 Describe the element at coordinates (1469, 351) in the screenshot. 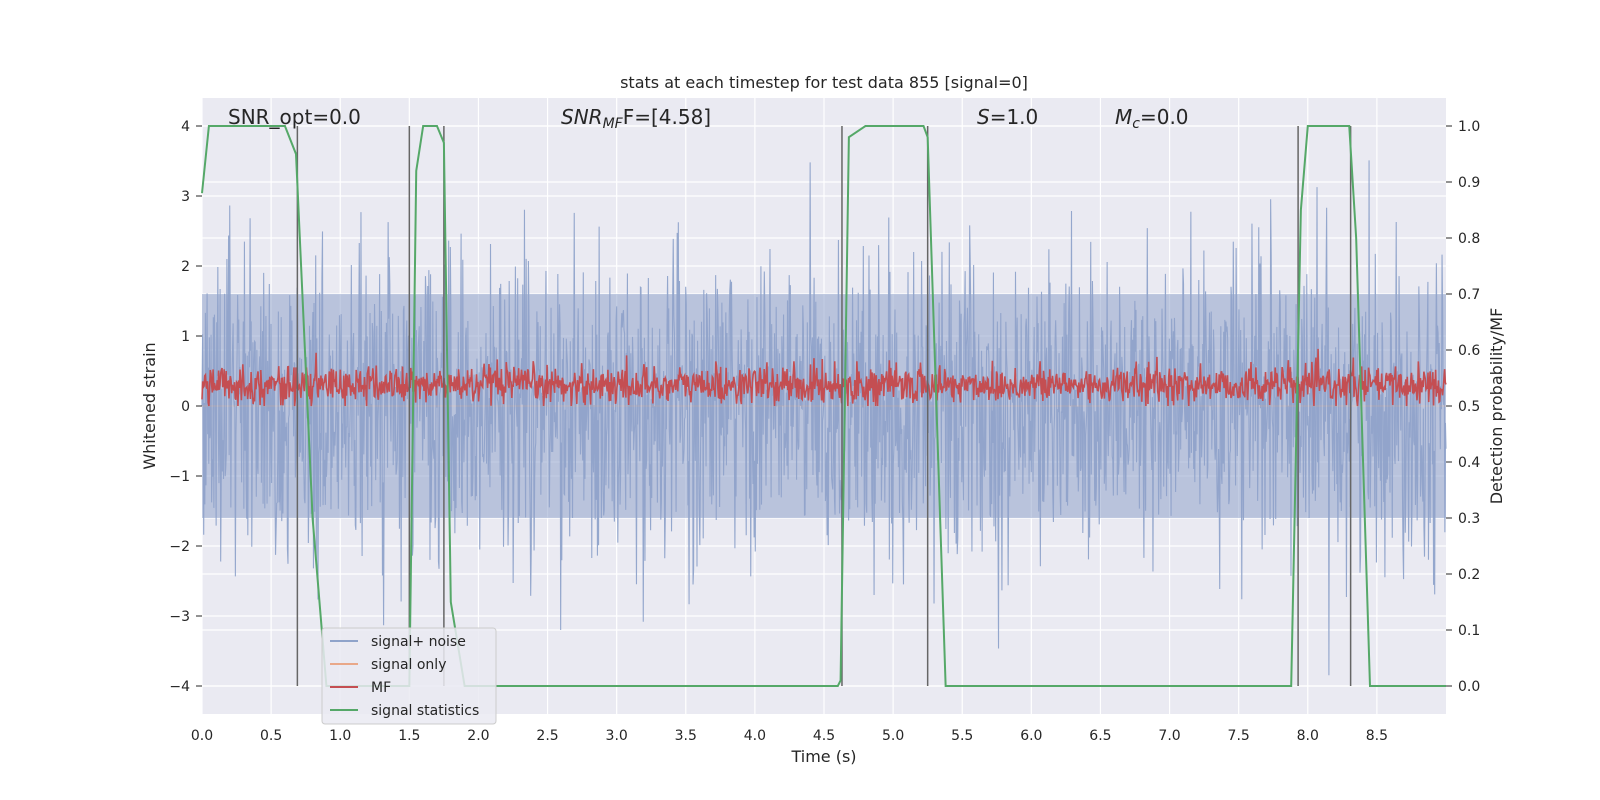

I see `y-right-tick-label: 0.6` at that location.